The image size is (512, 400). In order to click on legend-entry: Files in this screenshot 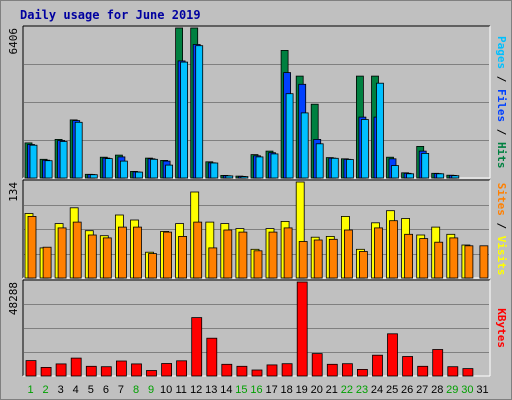, I will do `click(501, 105)`.